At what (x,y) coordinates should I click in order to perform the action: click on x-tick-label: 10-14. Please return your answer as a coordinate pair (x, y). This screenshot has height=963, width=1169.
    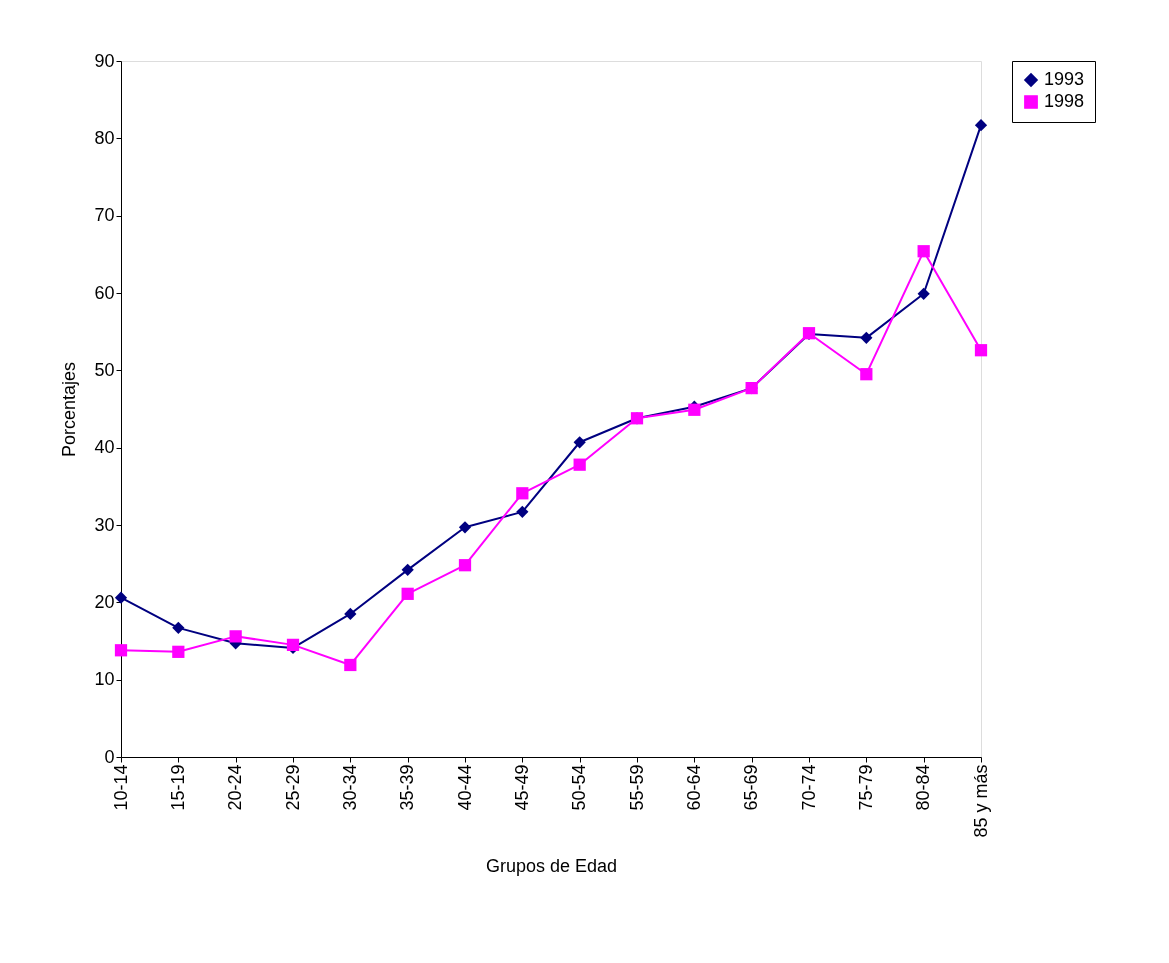
    Looking at the image, I should click on (120, 787).